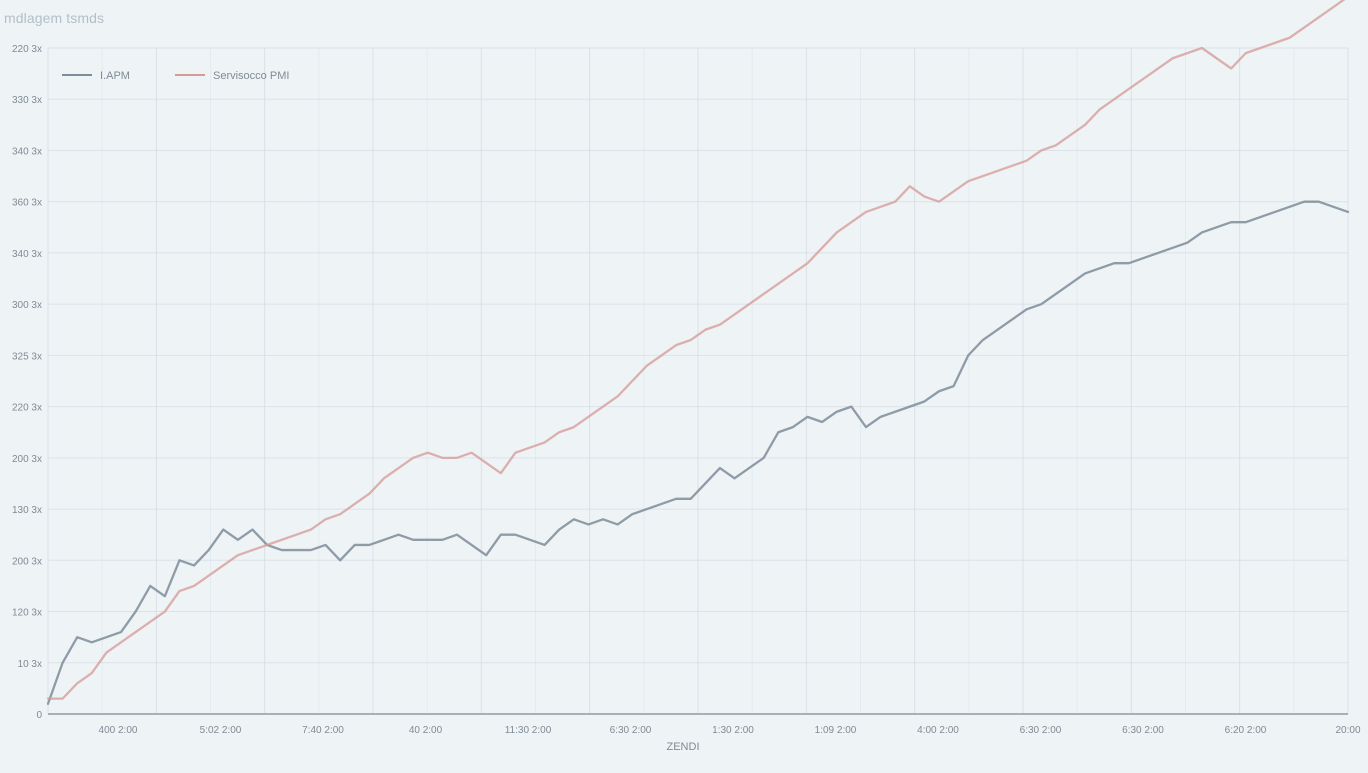 The width and height of the screenshot is (1368, 773). Describe the element at coordinates (27, 203) in the screenshot. I see `y-tick-label: 360 3x` at that location.